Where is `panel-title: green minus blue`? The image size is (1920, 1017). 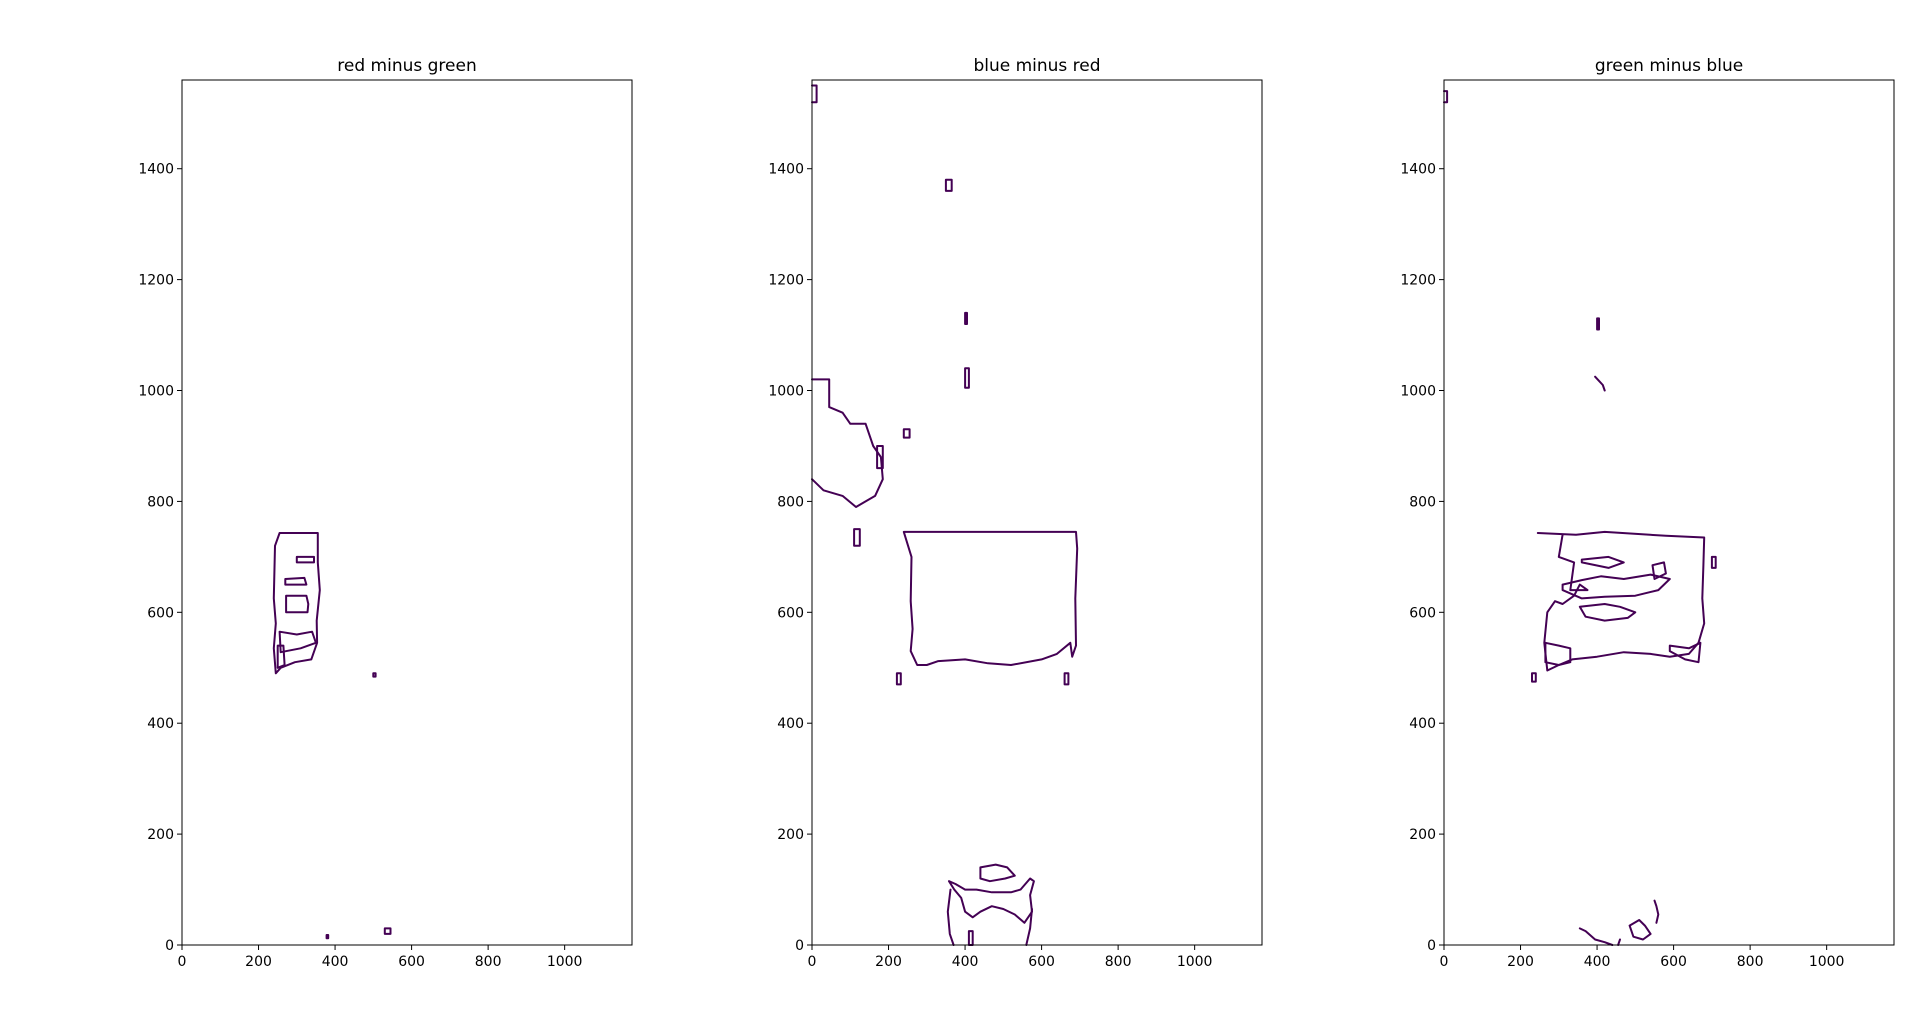
panel-title: green minus blue is located at coordinates (1669, 66).